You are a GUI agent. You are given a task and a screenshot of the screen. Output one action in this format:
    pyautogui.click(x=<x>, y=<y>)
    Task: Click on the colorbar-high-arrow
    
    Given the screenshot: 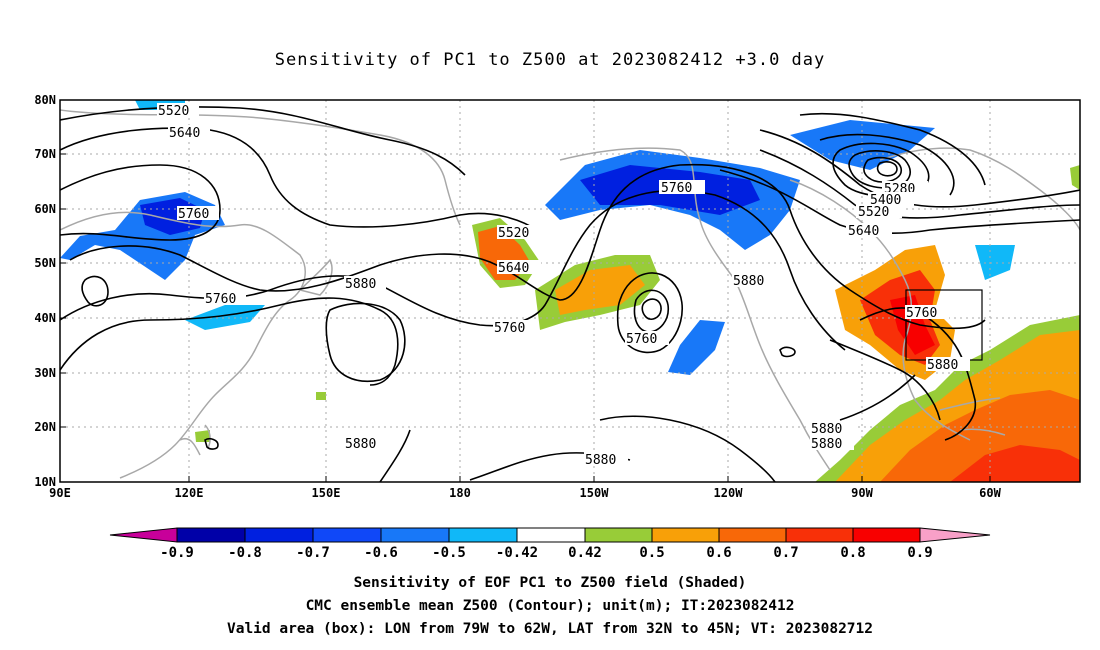 What is the action you would take?
    pyautogui.click(x=955, y=535)
    